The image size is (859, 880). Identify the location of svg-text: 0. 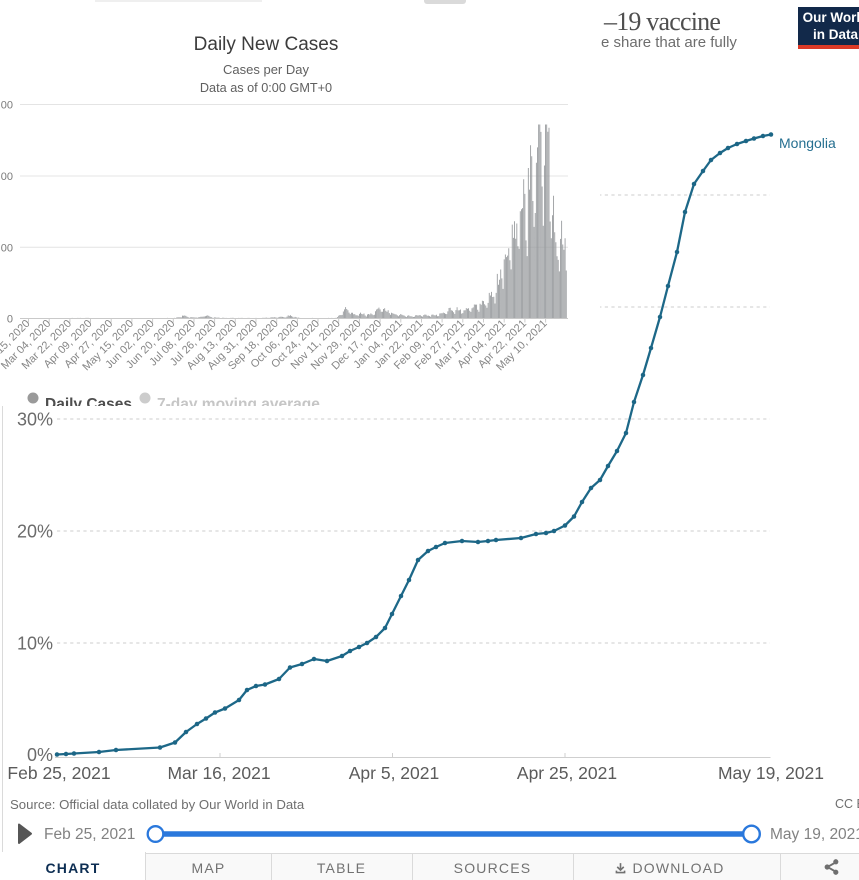
(10, 320).